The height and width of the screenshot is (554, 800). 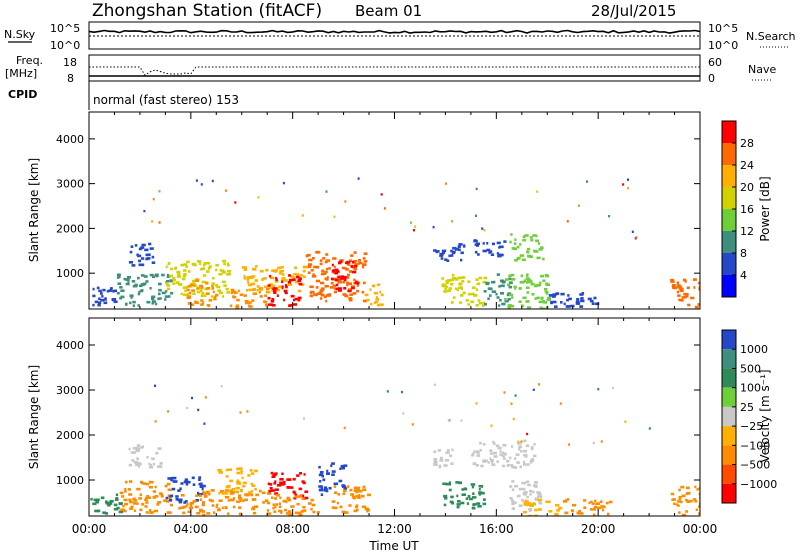 I want to click on nsearch-tick-bottom: 10^0, so click(x=723, y=45).